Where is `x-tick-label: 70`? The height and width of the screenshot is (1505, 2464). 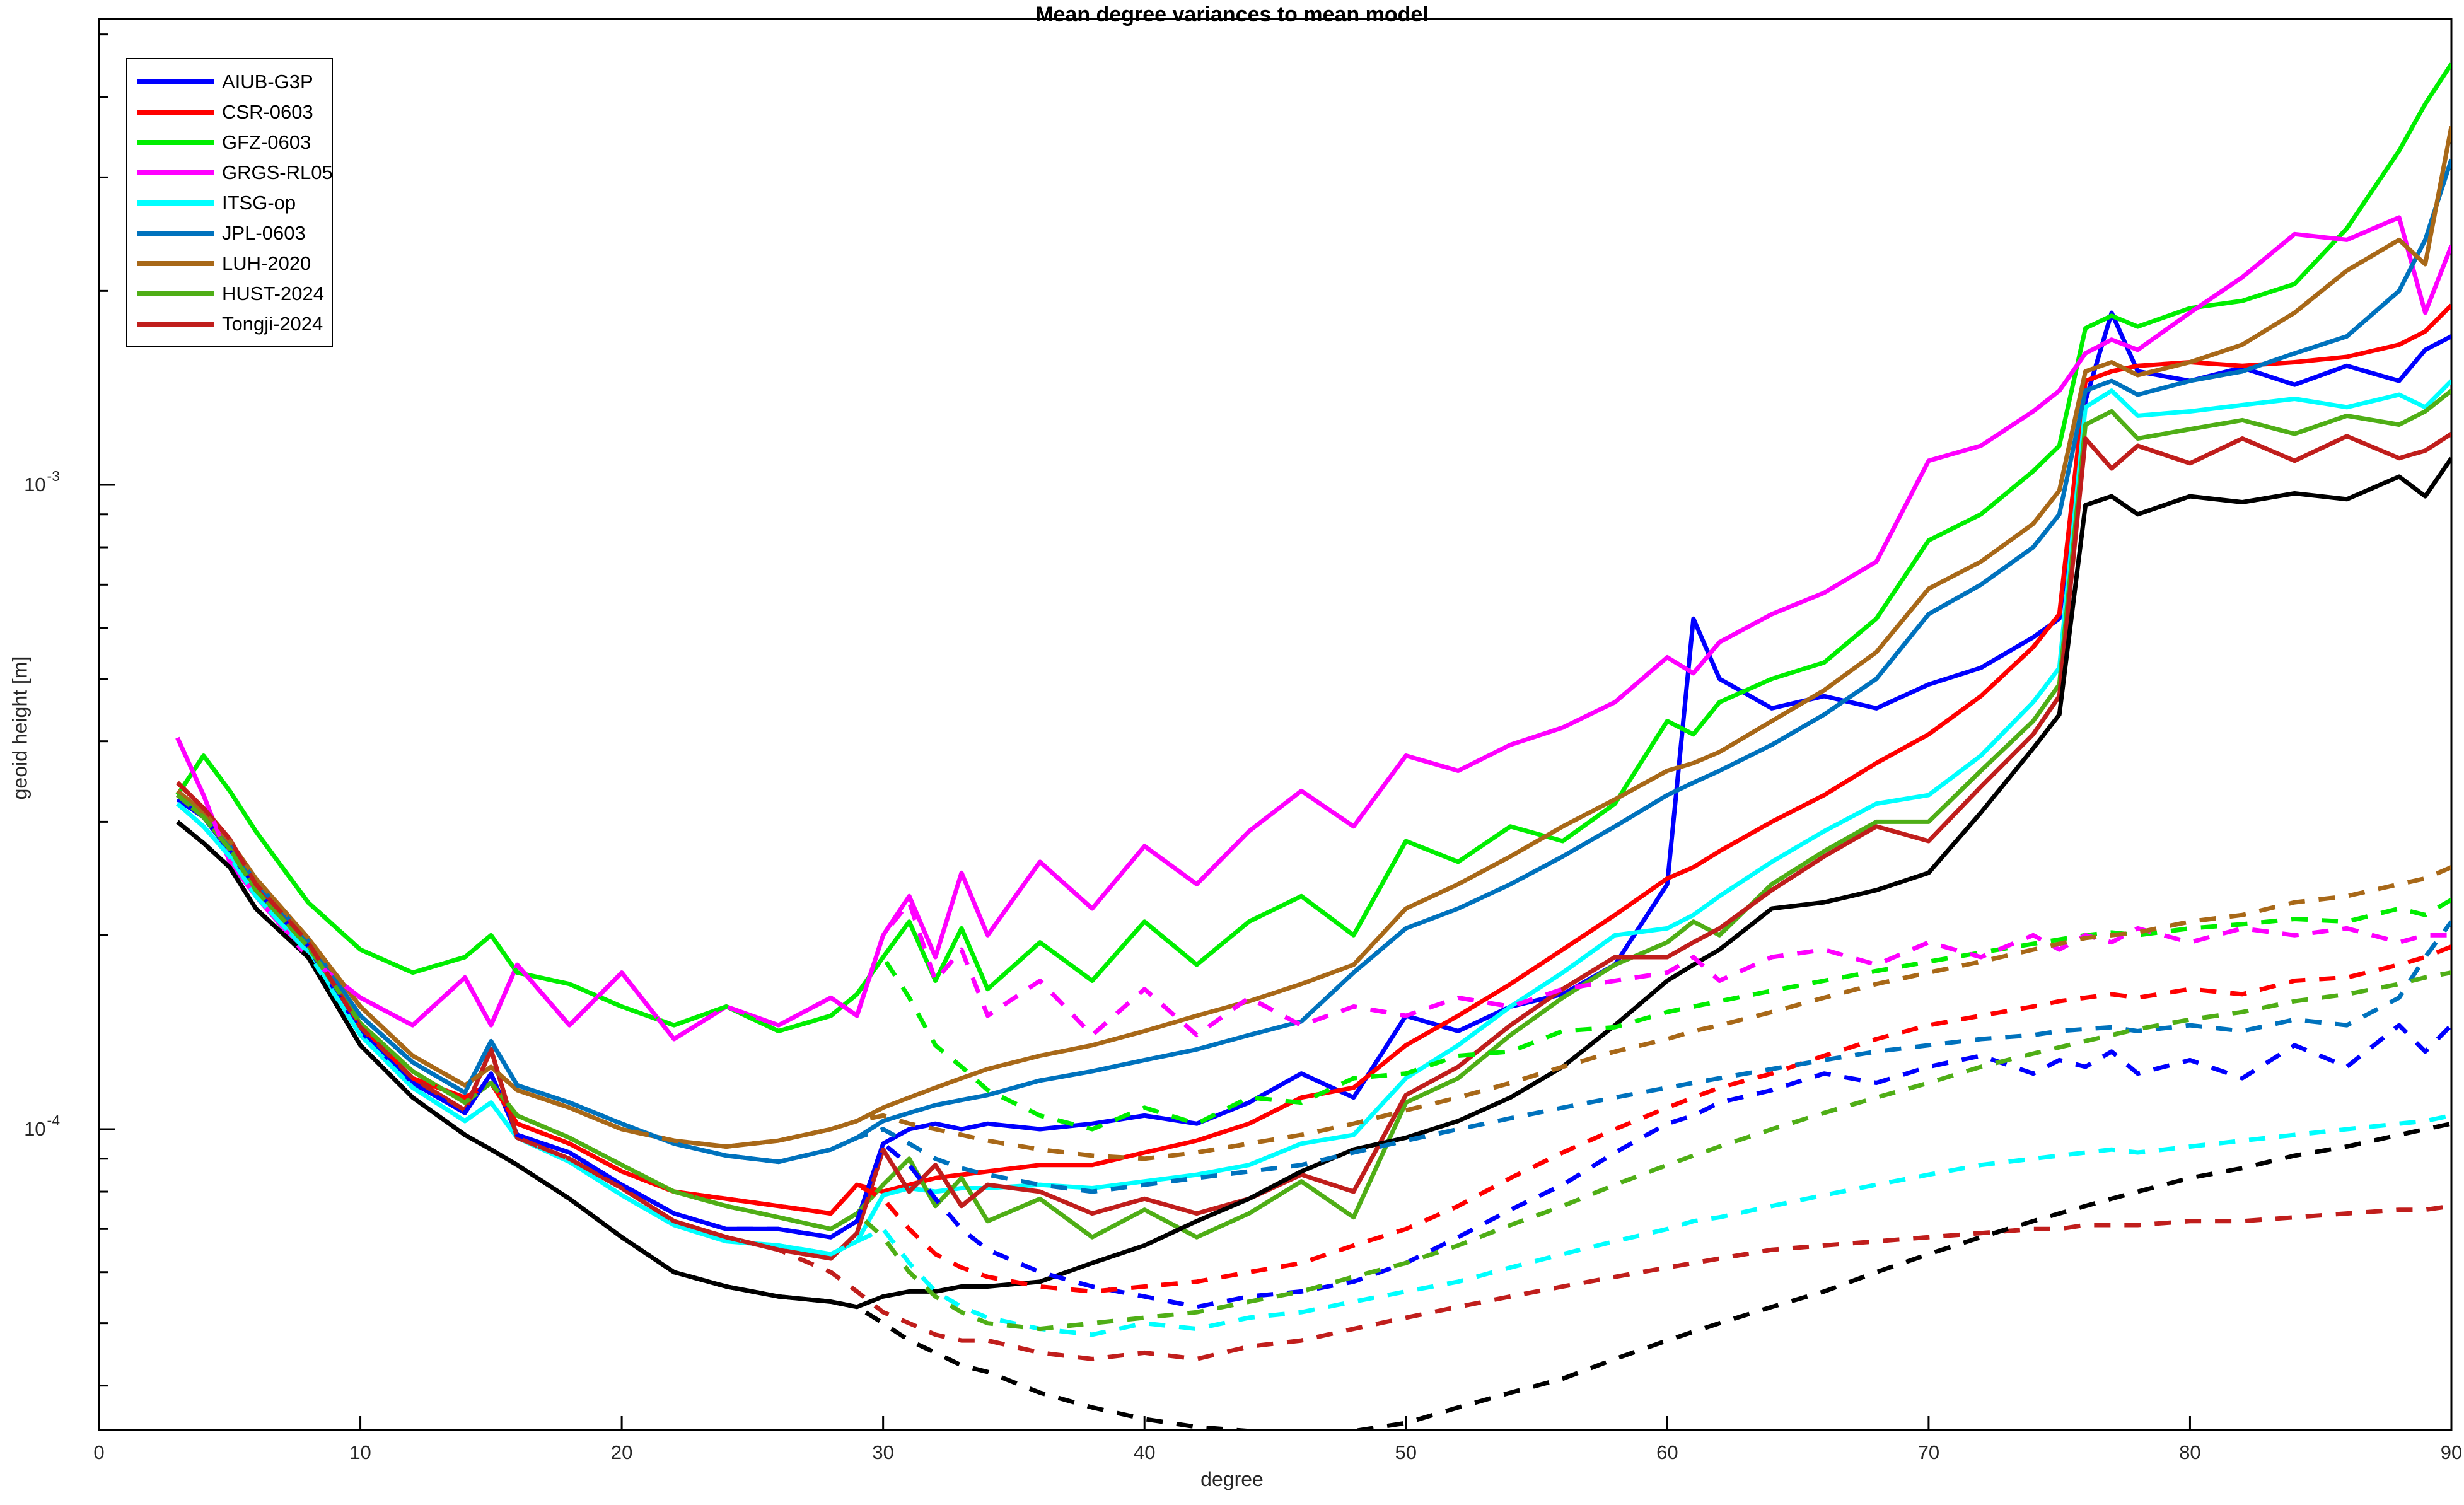
x-tick-label: 70 is located at coordinates (1928, 1452).